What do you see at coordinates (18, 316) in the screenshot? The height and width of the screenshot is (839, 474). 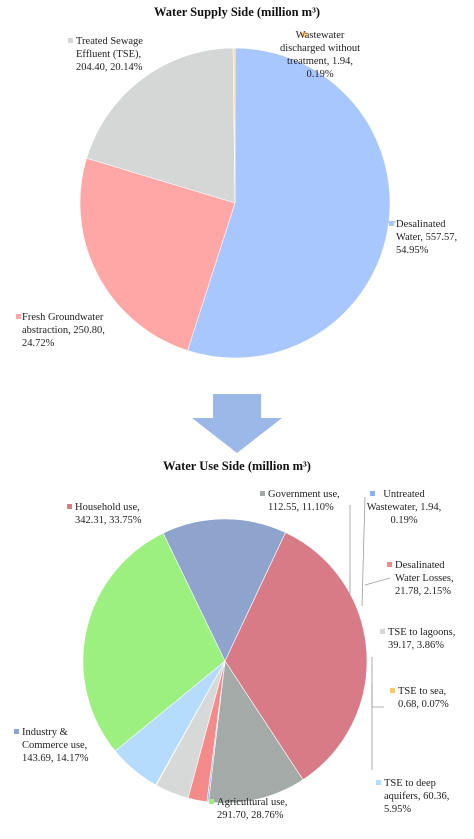 I see `legend-marker-fresh-groundwater-abstraction` at bounding box center [18, 316].